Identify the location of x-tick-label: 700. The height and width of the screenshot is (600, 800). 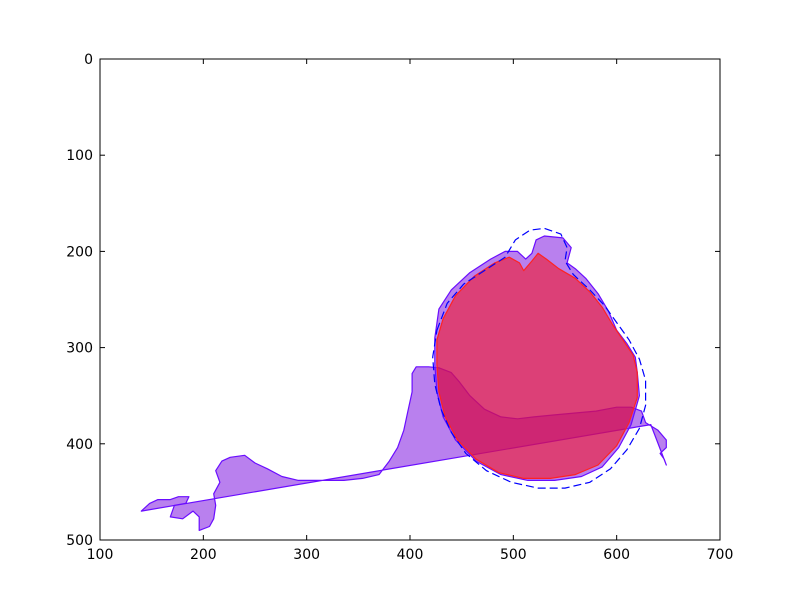
(720, 555).